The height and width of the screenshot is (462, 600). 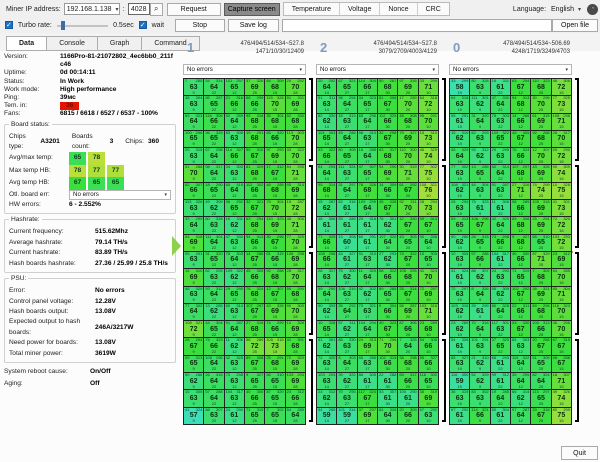 What do you see at coordinates (520, 254) in the screenshot?
I see `chip-sub-values: 40 300` at bounding box center [520, 254].